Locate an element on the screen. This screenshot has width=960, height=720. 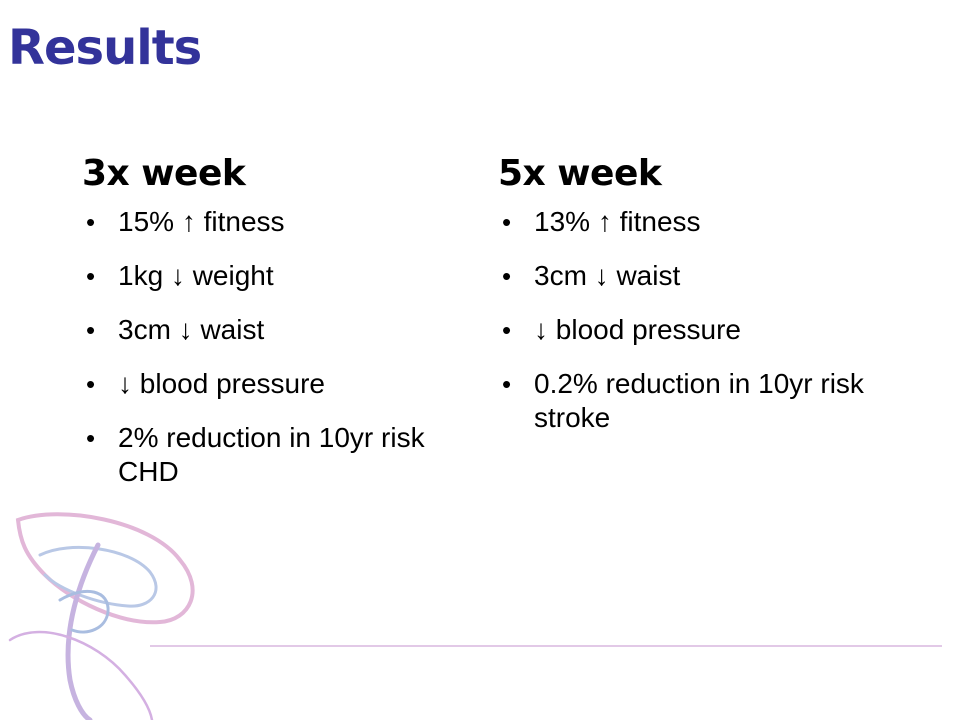
bullet-text: 13% ↑ fitness is located at coordinates (617, 222).